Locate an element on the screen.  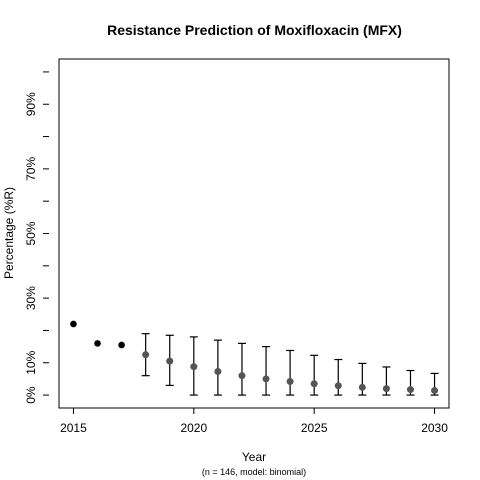
x-tick-label: 2025 is located at coordinates (314, 428).